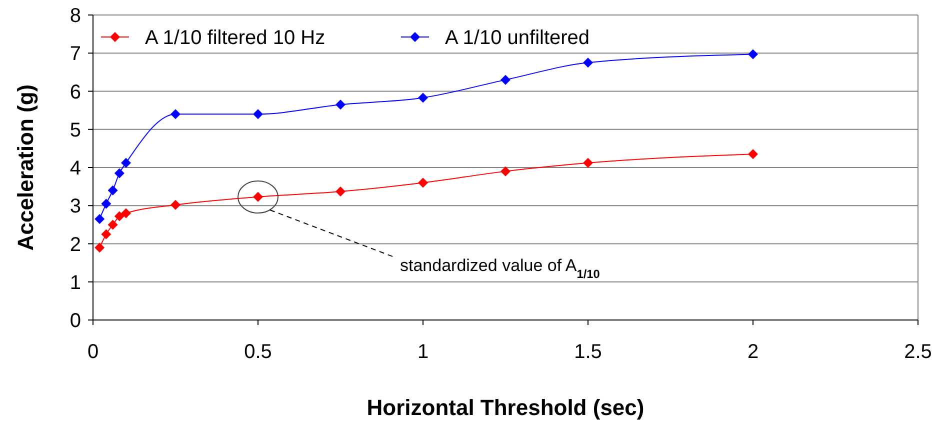 This screenshot has width=936, height=425. I want to click on y-tick-label: 7, so click(75, 54).